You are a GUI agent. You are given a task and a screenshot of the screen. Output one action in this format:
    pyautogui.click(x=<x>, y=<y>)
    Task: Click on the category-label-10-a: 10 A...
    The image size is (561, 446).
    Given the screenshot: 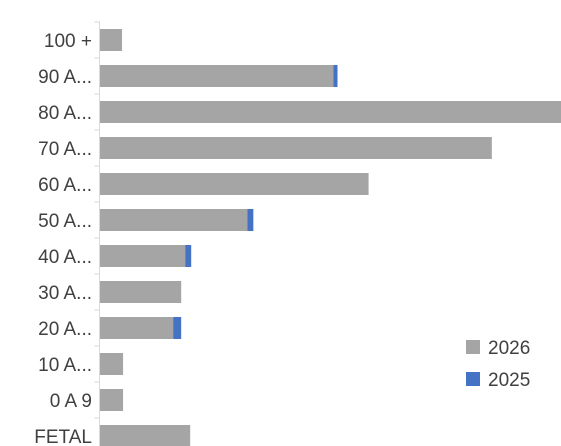 What is the action you would take?
    pyautogui.click(x=65, y=365)
    